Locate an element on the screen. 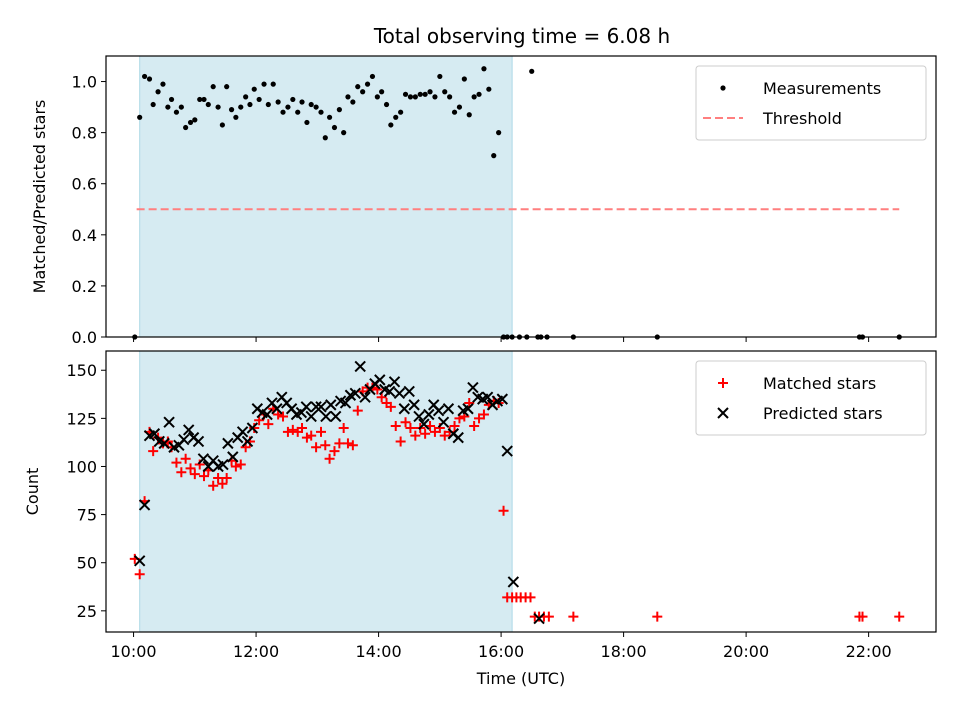 The width and height of the screenshot is (960, 724). legend-box is located at coordinates (811, 398).